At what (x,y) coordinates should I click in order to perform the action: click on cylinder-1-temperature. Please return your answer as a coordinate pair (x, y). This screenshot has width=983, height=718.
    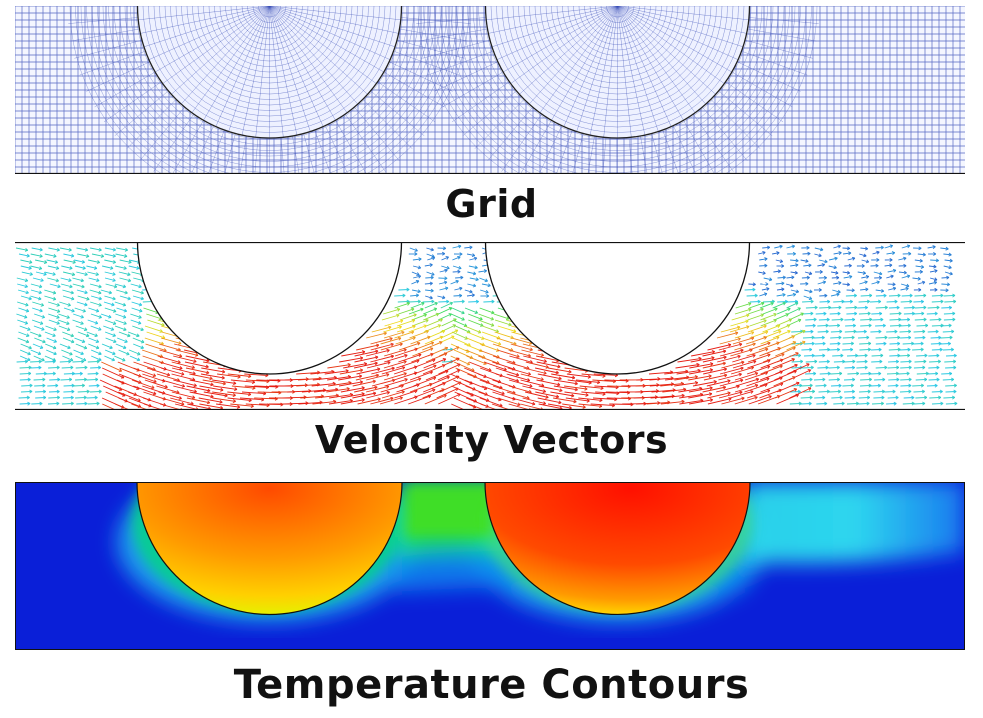
    Looking at the image, I should click on (269, 549).